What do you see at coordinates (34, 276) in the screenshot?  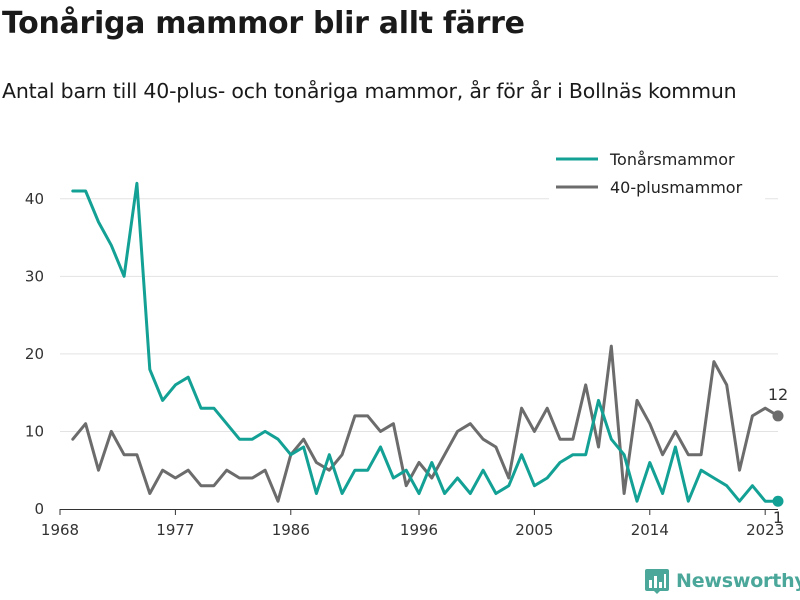 I see `y-tick-label: 30` at bounding box center [34, 276].